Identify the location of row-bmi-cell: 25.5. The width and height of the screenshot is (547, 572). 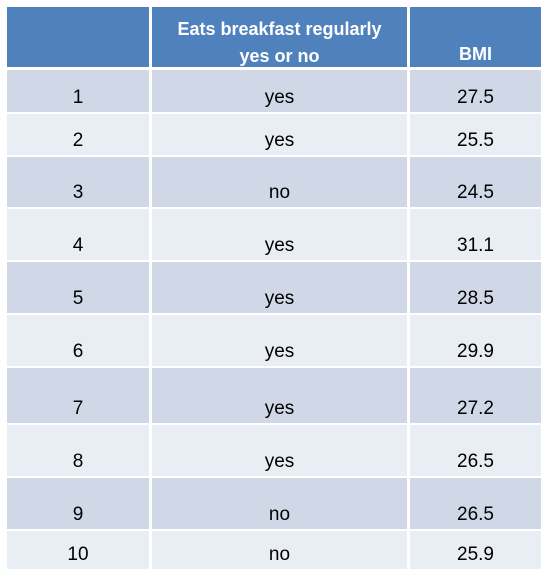
(475, 134).